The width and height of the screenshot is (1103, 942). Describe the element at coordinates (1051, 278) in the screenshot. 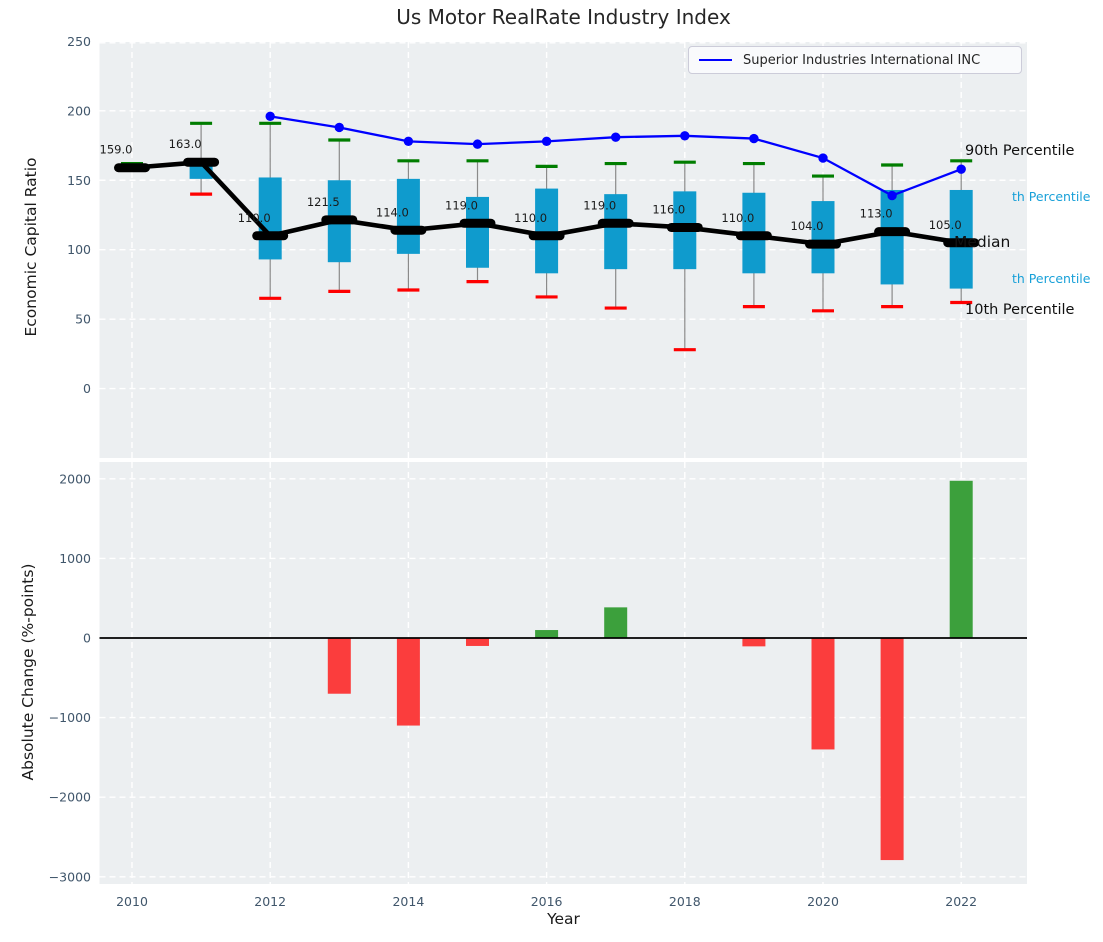

I see `percentile-25-label: th Percentile` at that location.